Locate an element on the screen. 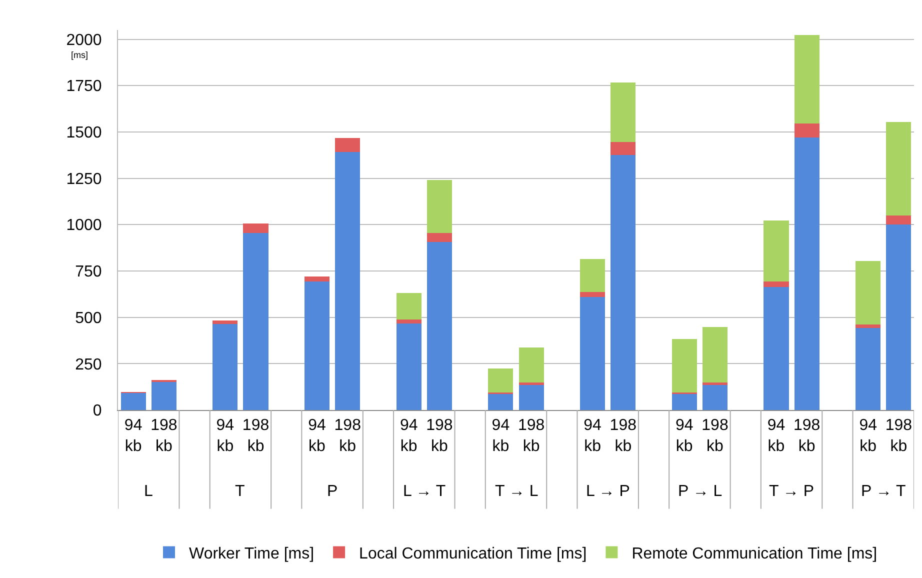  y-tick-label: 2000 is located at coordinates (84, 40).